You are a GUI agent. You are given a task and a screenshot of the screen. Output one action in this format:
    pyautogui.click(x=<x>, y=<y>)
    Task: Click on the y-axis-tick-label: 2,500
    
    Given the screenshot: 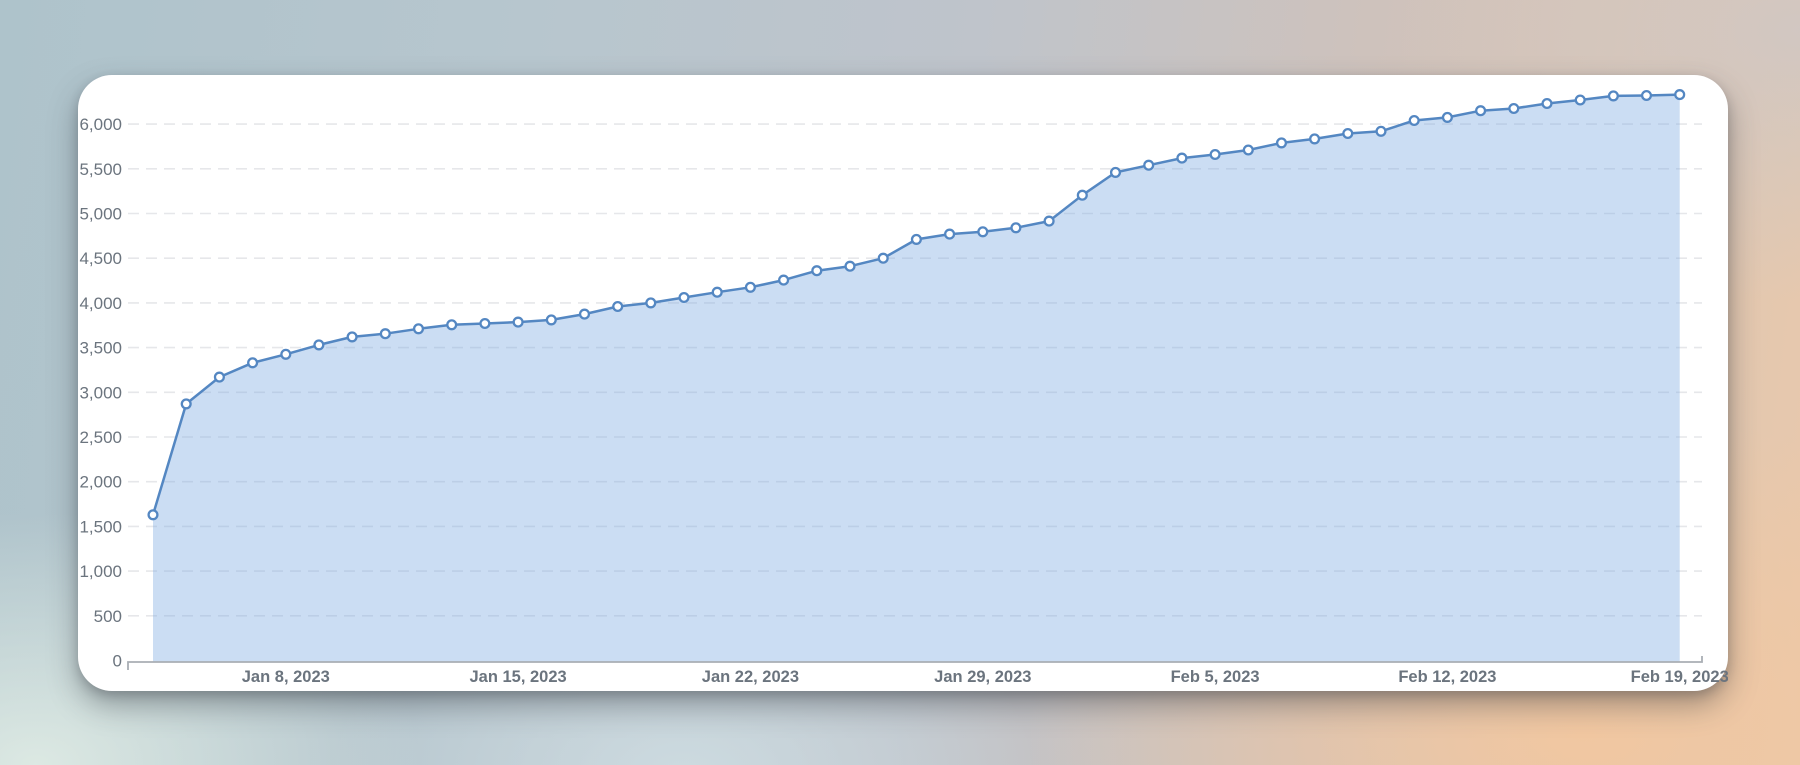 What is the action you would take?
    pyautogui.click(x=100, y=437)
    